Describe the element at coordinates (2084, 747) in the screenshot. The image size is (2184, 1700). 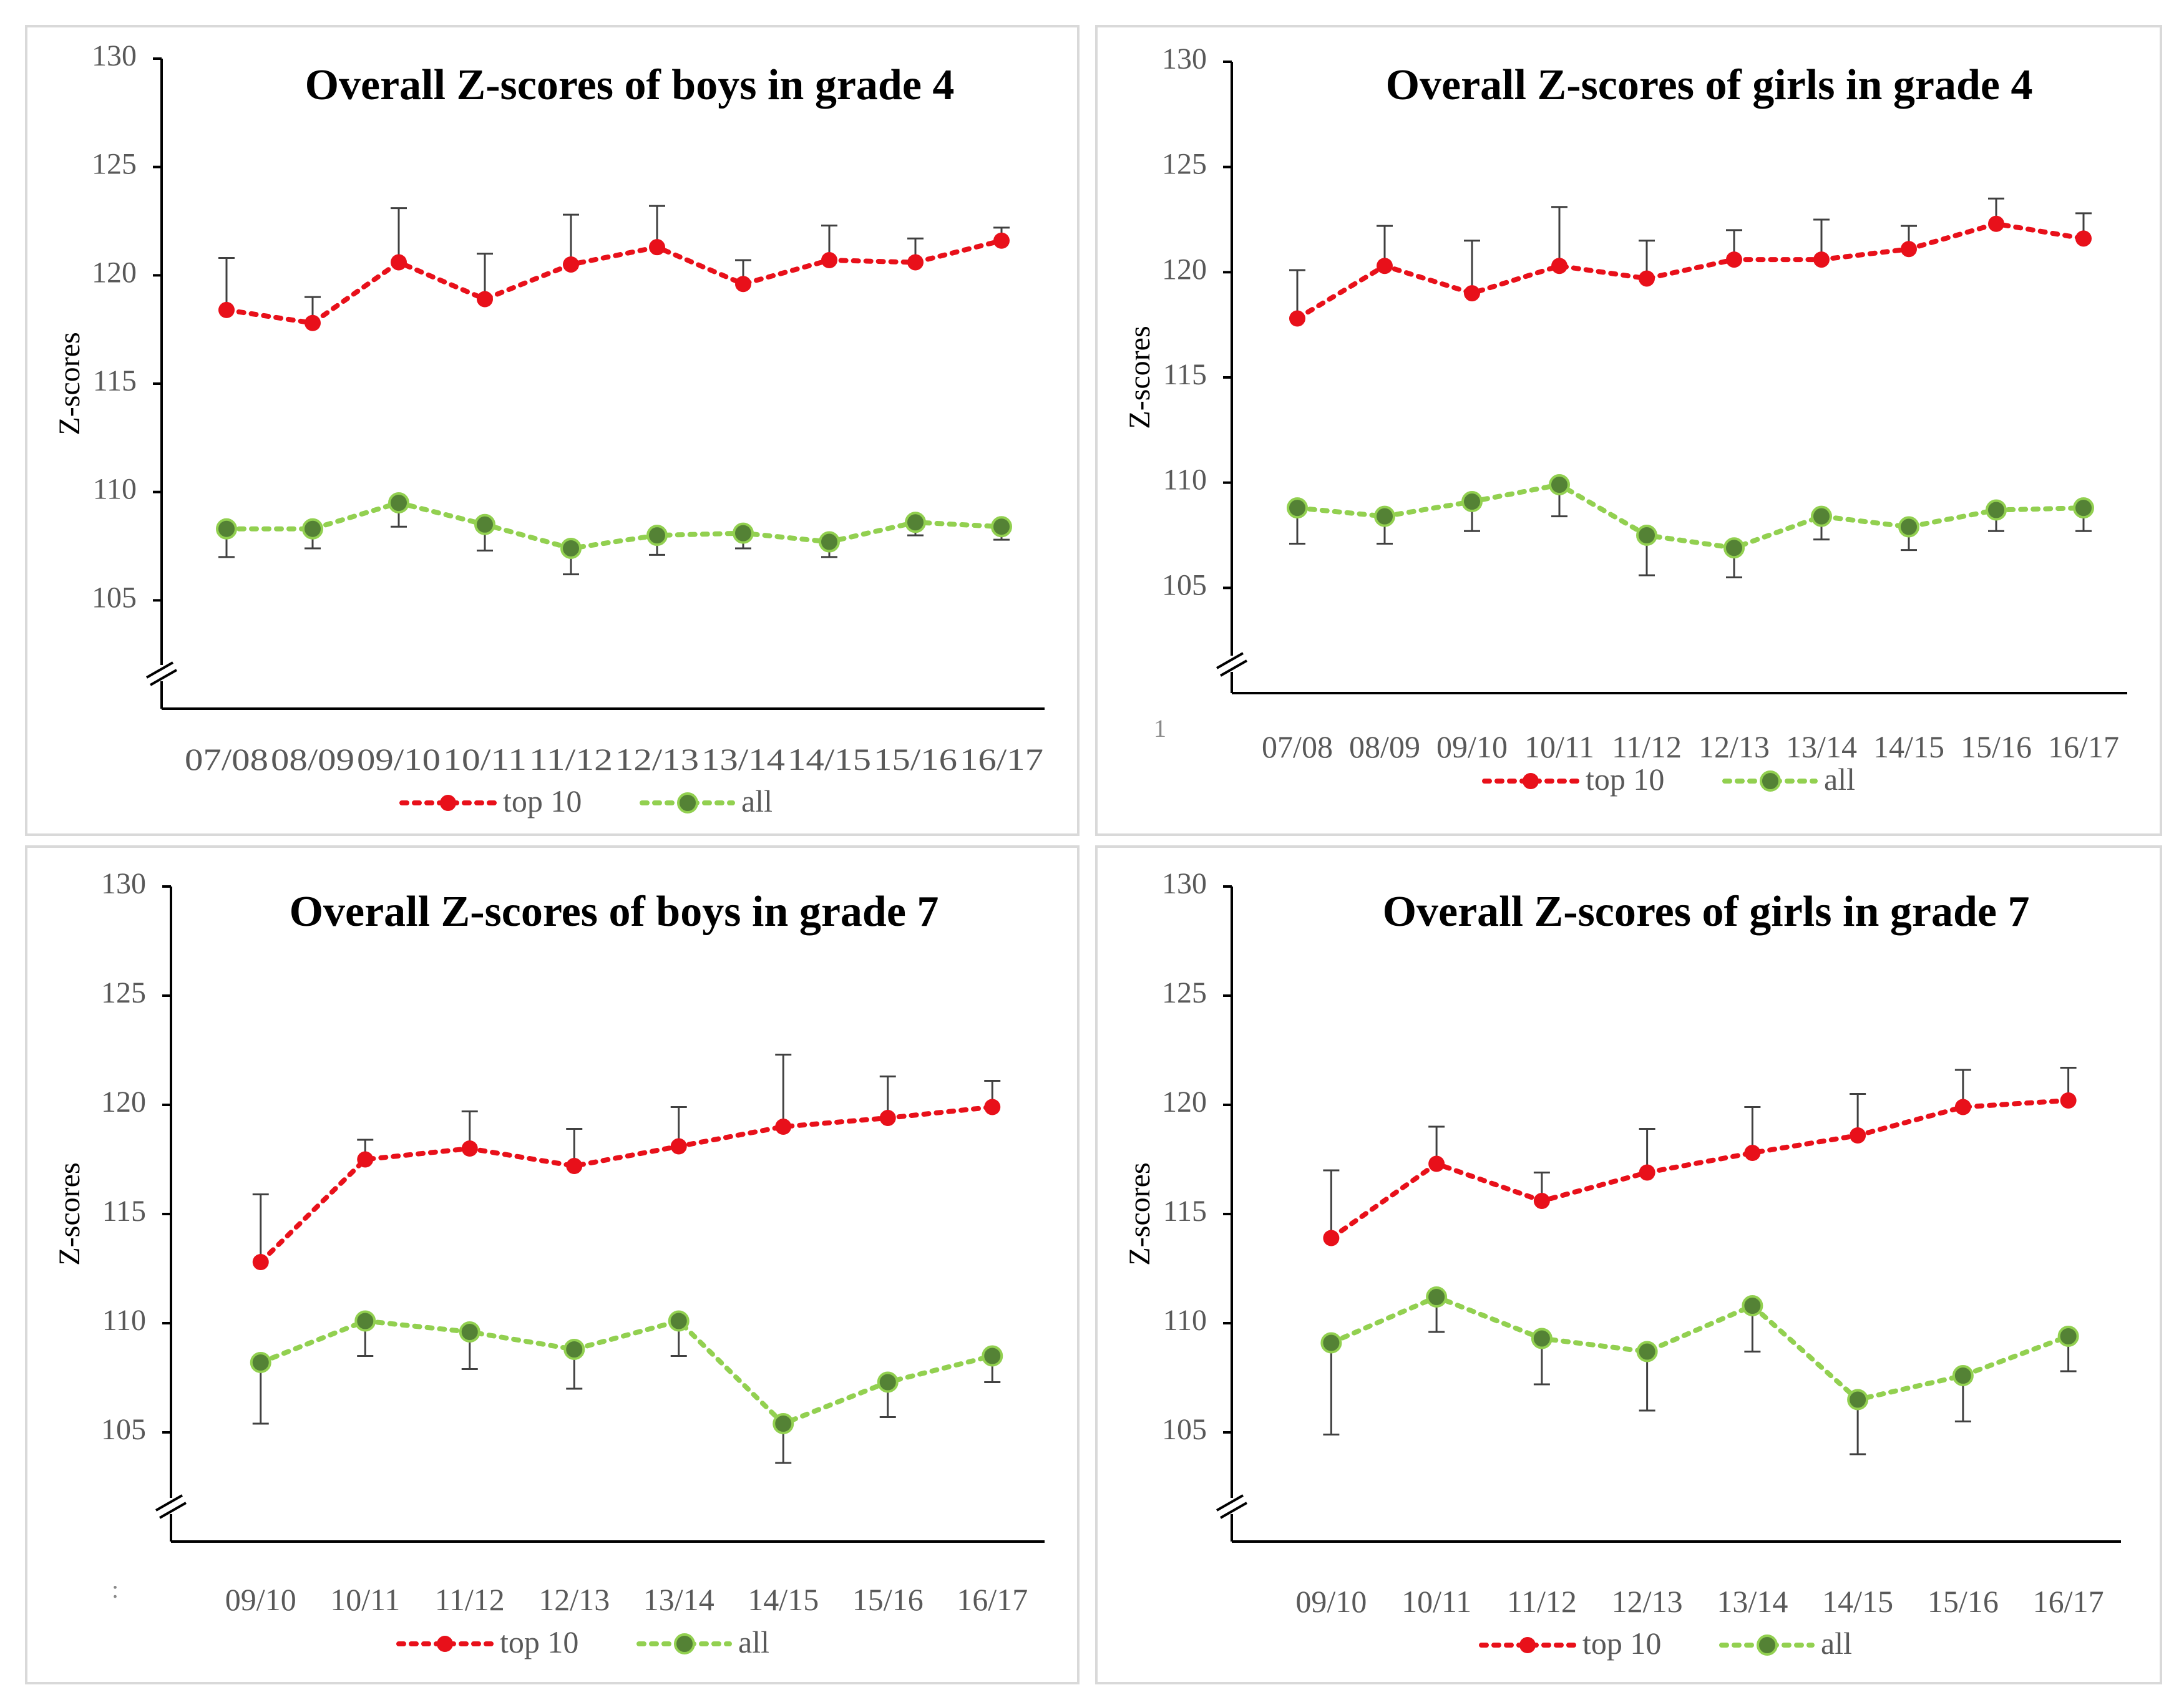
I see `x-tick-label: 16/17` at that location.